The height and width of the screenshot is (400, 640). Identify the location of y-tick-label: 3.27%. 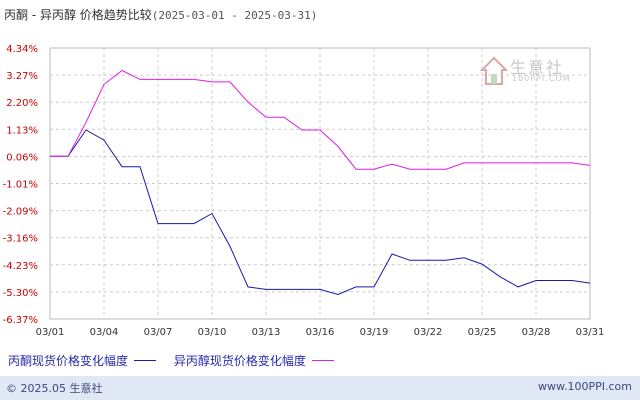
(22, 76).